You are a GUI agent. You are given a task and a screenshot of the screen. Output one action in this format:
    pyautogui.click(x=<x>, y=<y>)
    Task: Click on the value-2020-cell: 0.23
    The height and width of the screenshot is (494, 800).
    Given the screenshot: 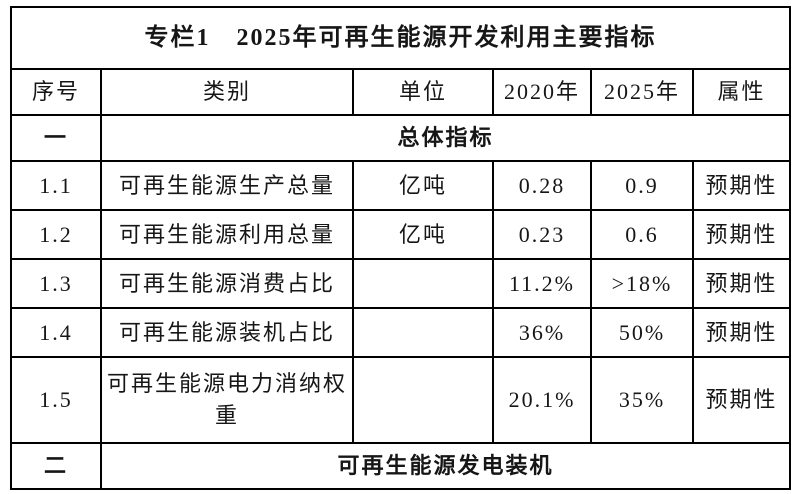 What is the action you would take?
    pyautogui.click(x=542, y=234)
    